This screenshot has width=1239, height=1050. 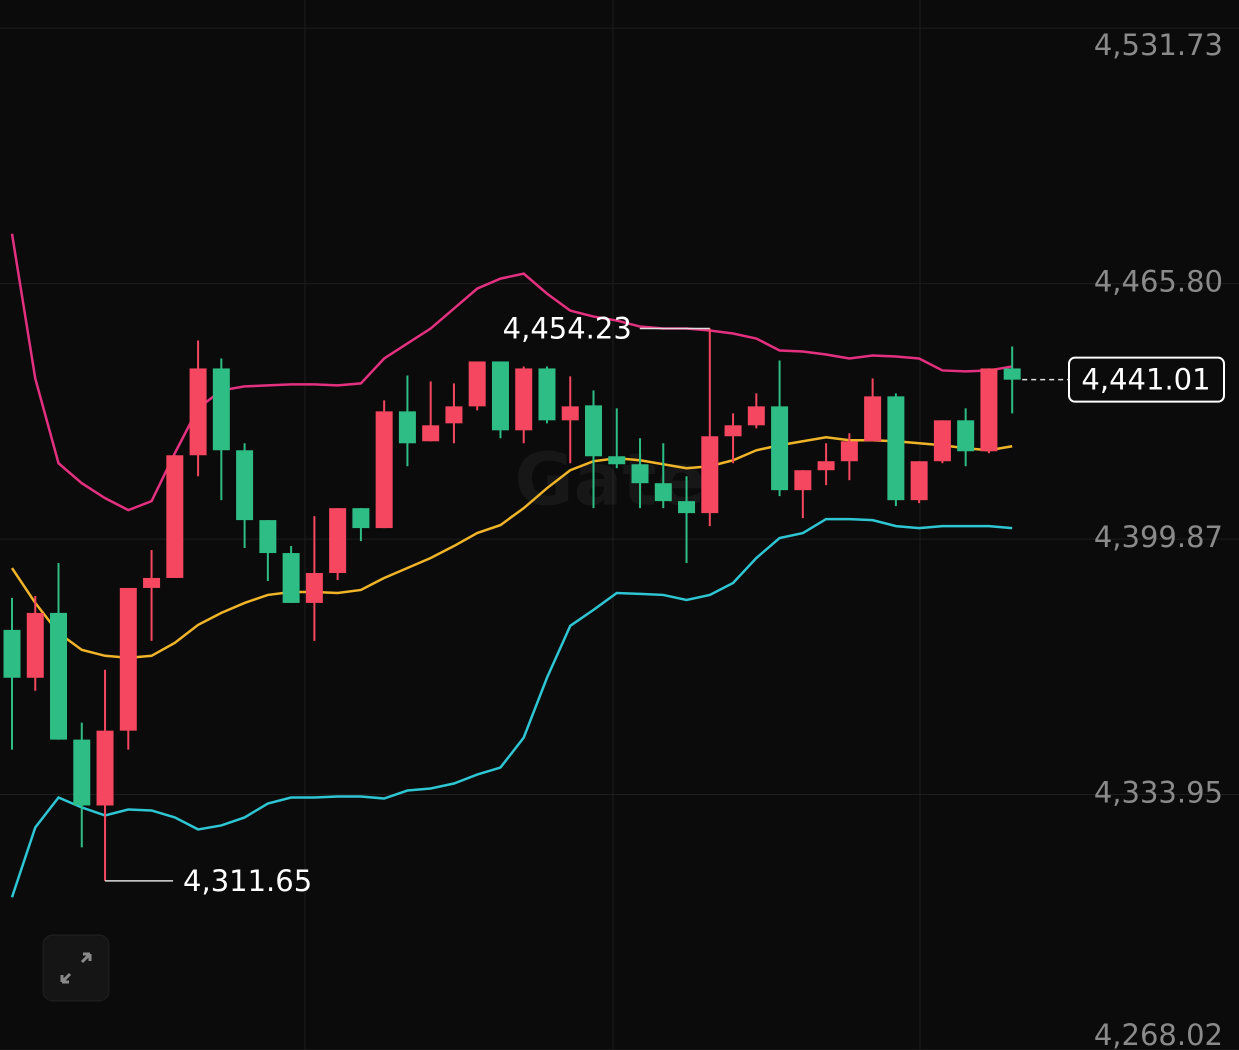 I want to click on expand-button, so click(x=76, y=968).